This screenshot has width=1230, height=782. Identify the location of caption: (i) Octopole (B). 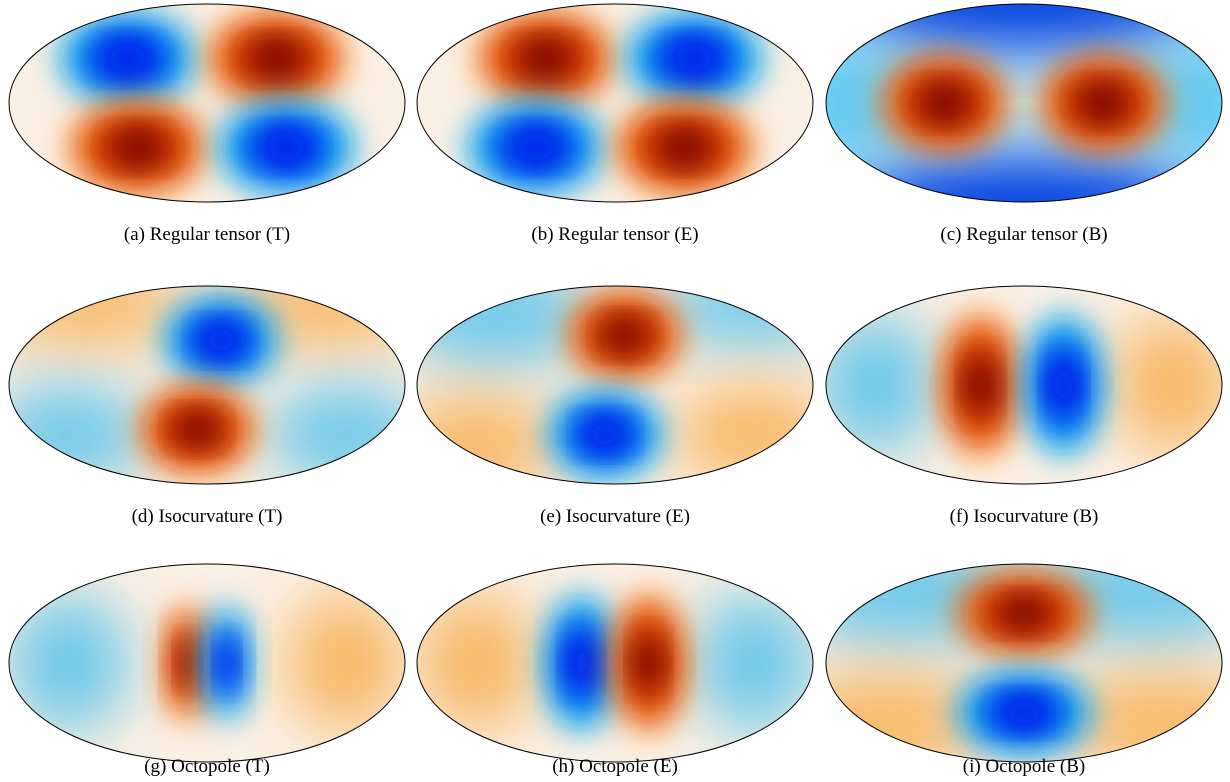
(1024, 766).